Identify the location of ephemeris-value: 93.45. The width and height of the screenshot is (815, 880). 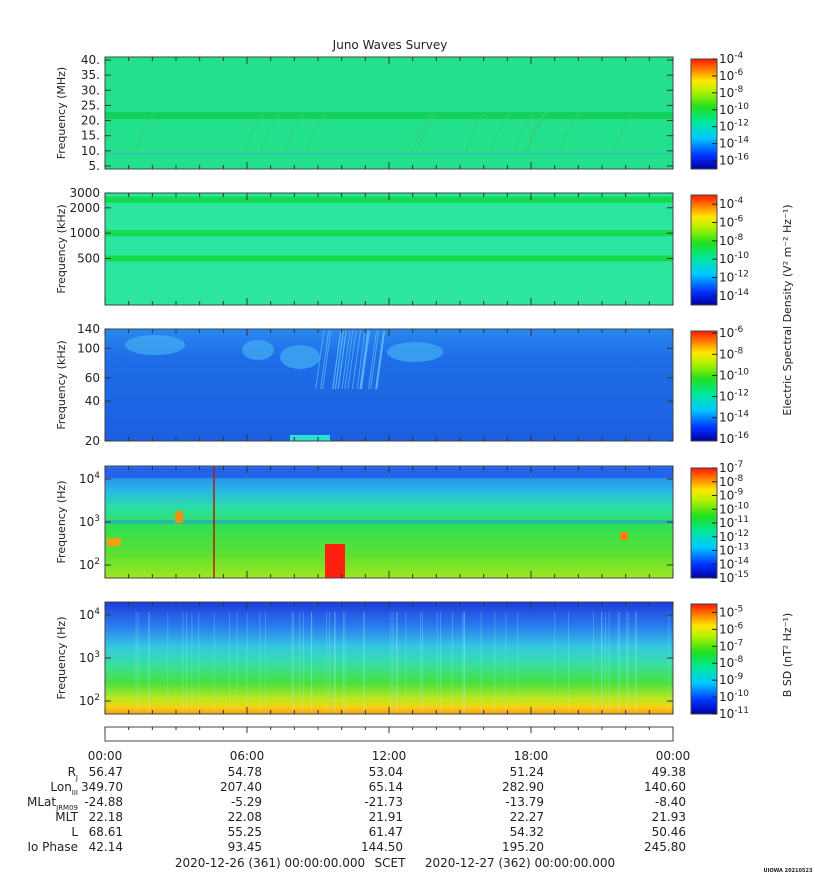
(245, 847).